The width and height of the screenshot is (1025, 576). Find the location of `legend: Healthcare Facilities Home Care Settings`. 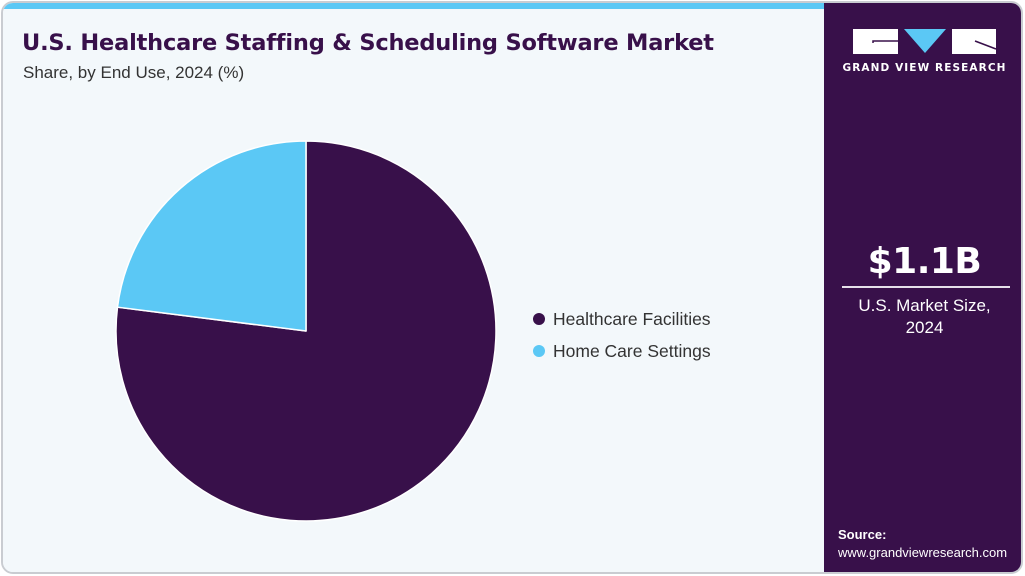

legend: Healthcare Facilities Home Care Settings is located at coordinates (622, 335).